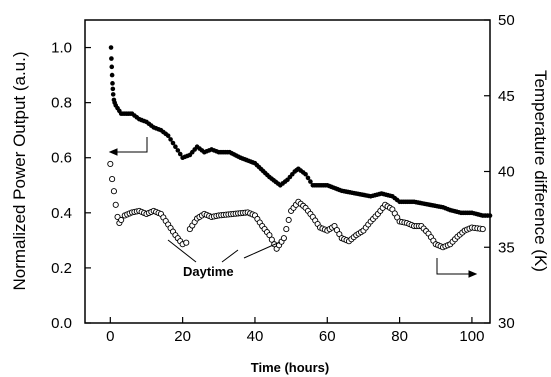 The image size is (551, 377). What do you see at coordinates (455, 266) in the screenshot?
I see `right-axis-arrow` at bounding box center [455, 266].